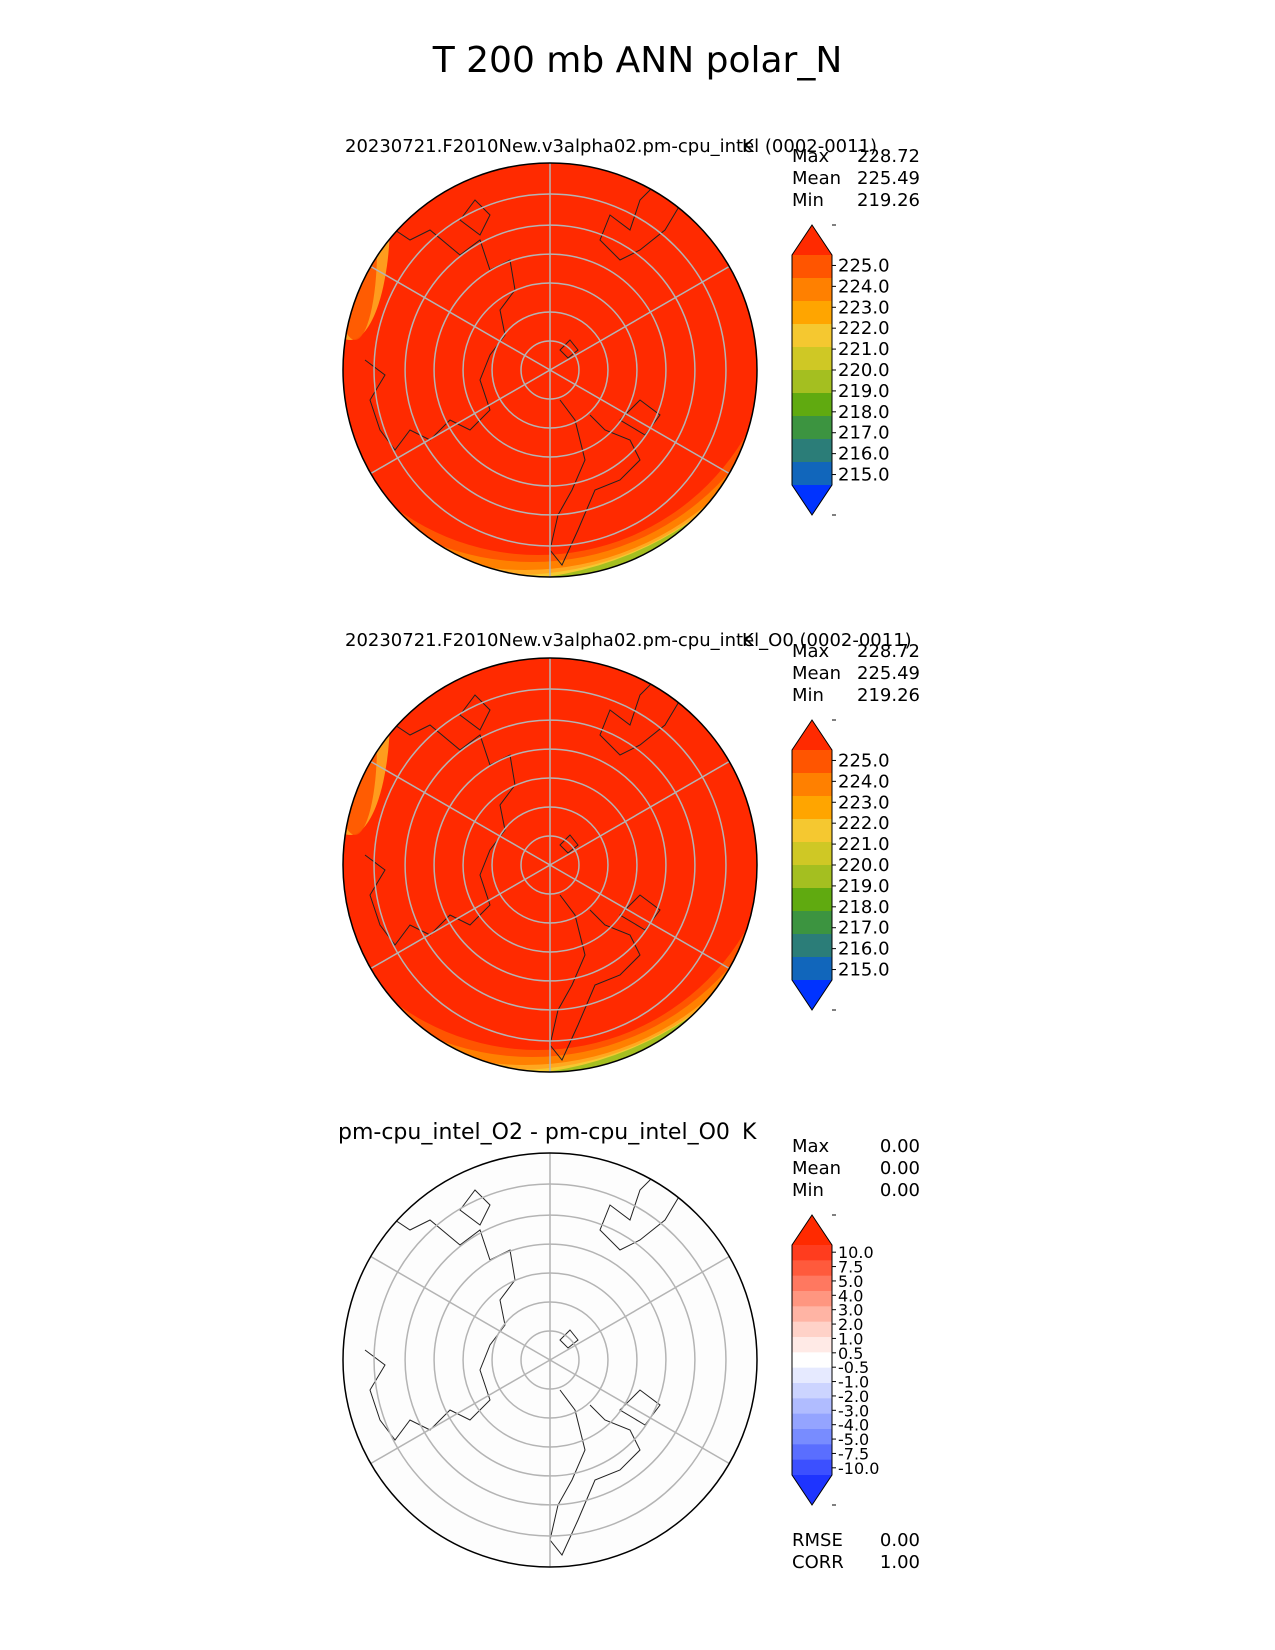 The width and height of the screenshot is (1275, 1650). What do you see at coordinates (864, 391) in the screenshot?
I see `colorbar-tick-label: 219.0` at bounding box center [864, 391].